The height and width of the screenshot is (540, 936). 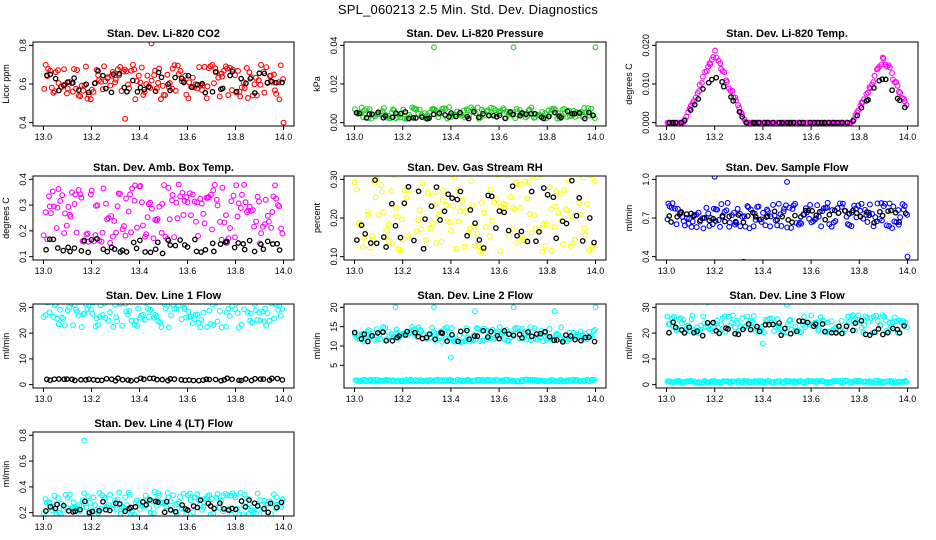 I want to click on plot-frame, so click(x=163, y=218).